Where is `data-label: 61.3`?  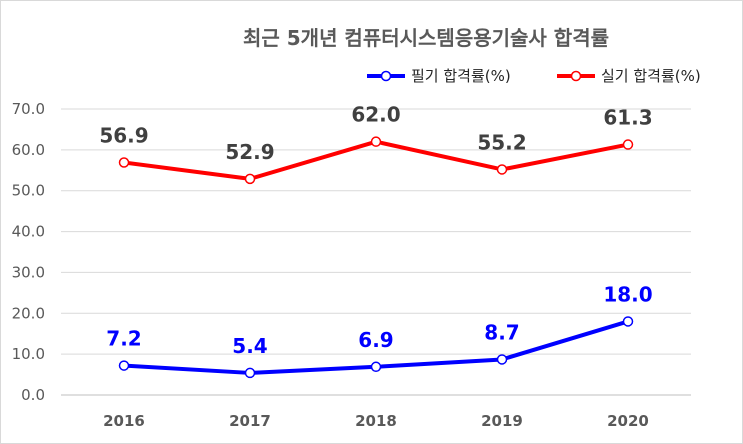 data-label: 61.3 is located at coordinates (627, 118).